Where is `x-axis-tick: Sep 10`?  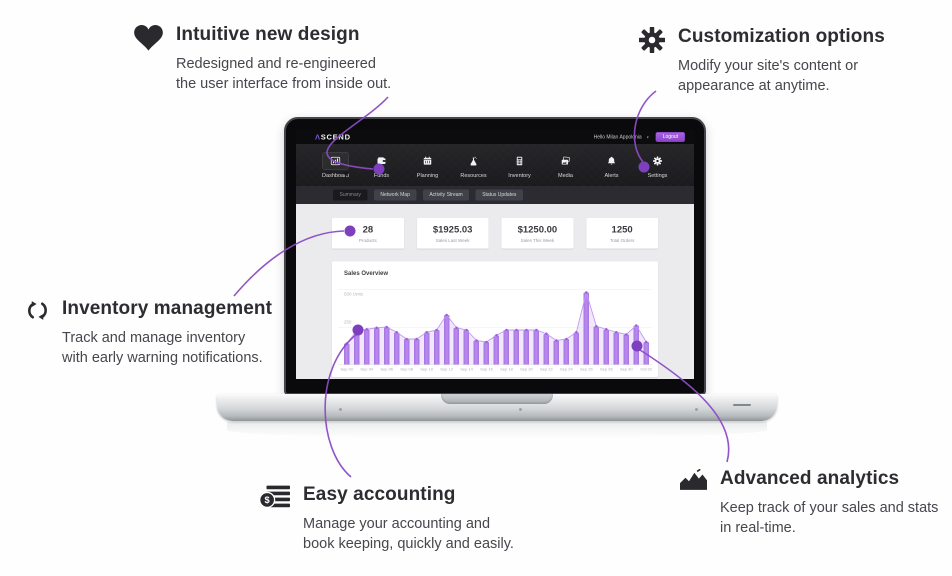 x-axis-tick: Sep 10 is located at coordinates (426, 369).